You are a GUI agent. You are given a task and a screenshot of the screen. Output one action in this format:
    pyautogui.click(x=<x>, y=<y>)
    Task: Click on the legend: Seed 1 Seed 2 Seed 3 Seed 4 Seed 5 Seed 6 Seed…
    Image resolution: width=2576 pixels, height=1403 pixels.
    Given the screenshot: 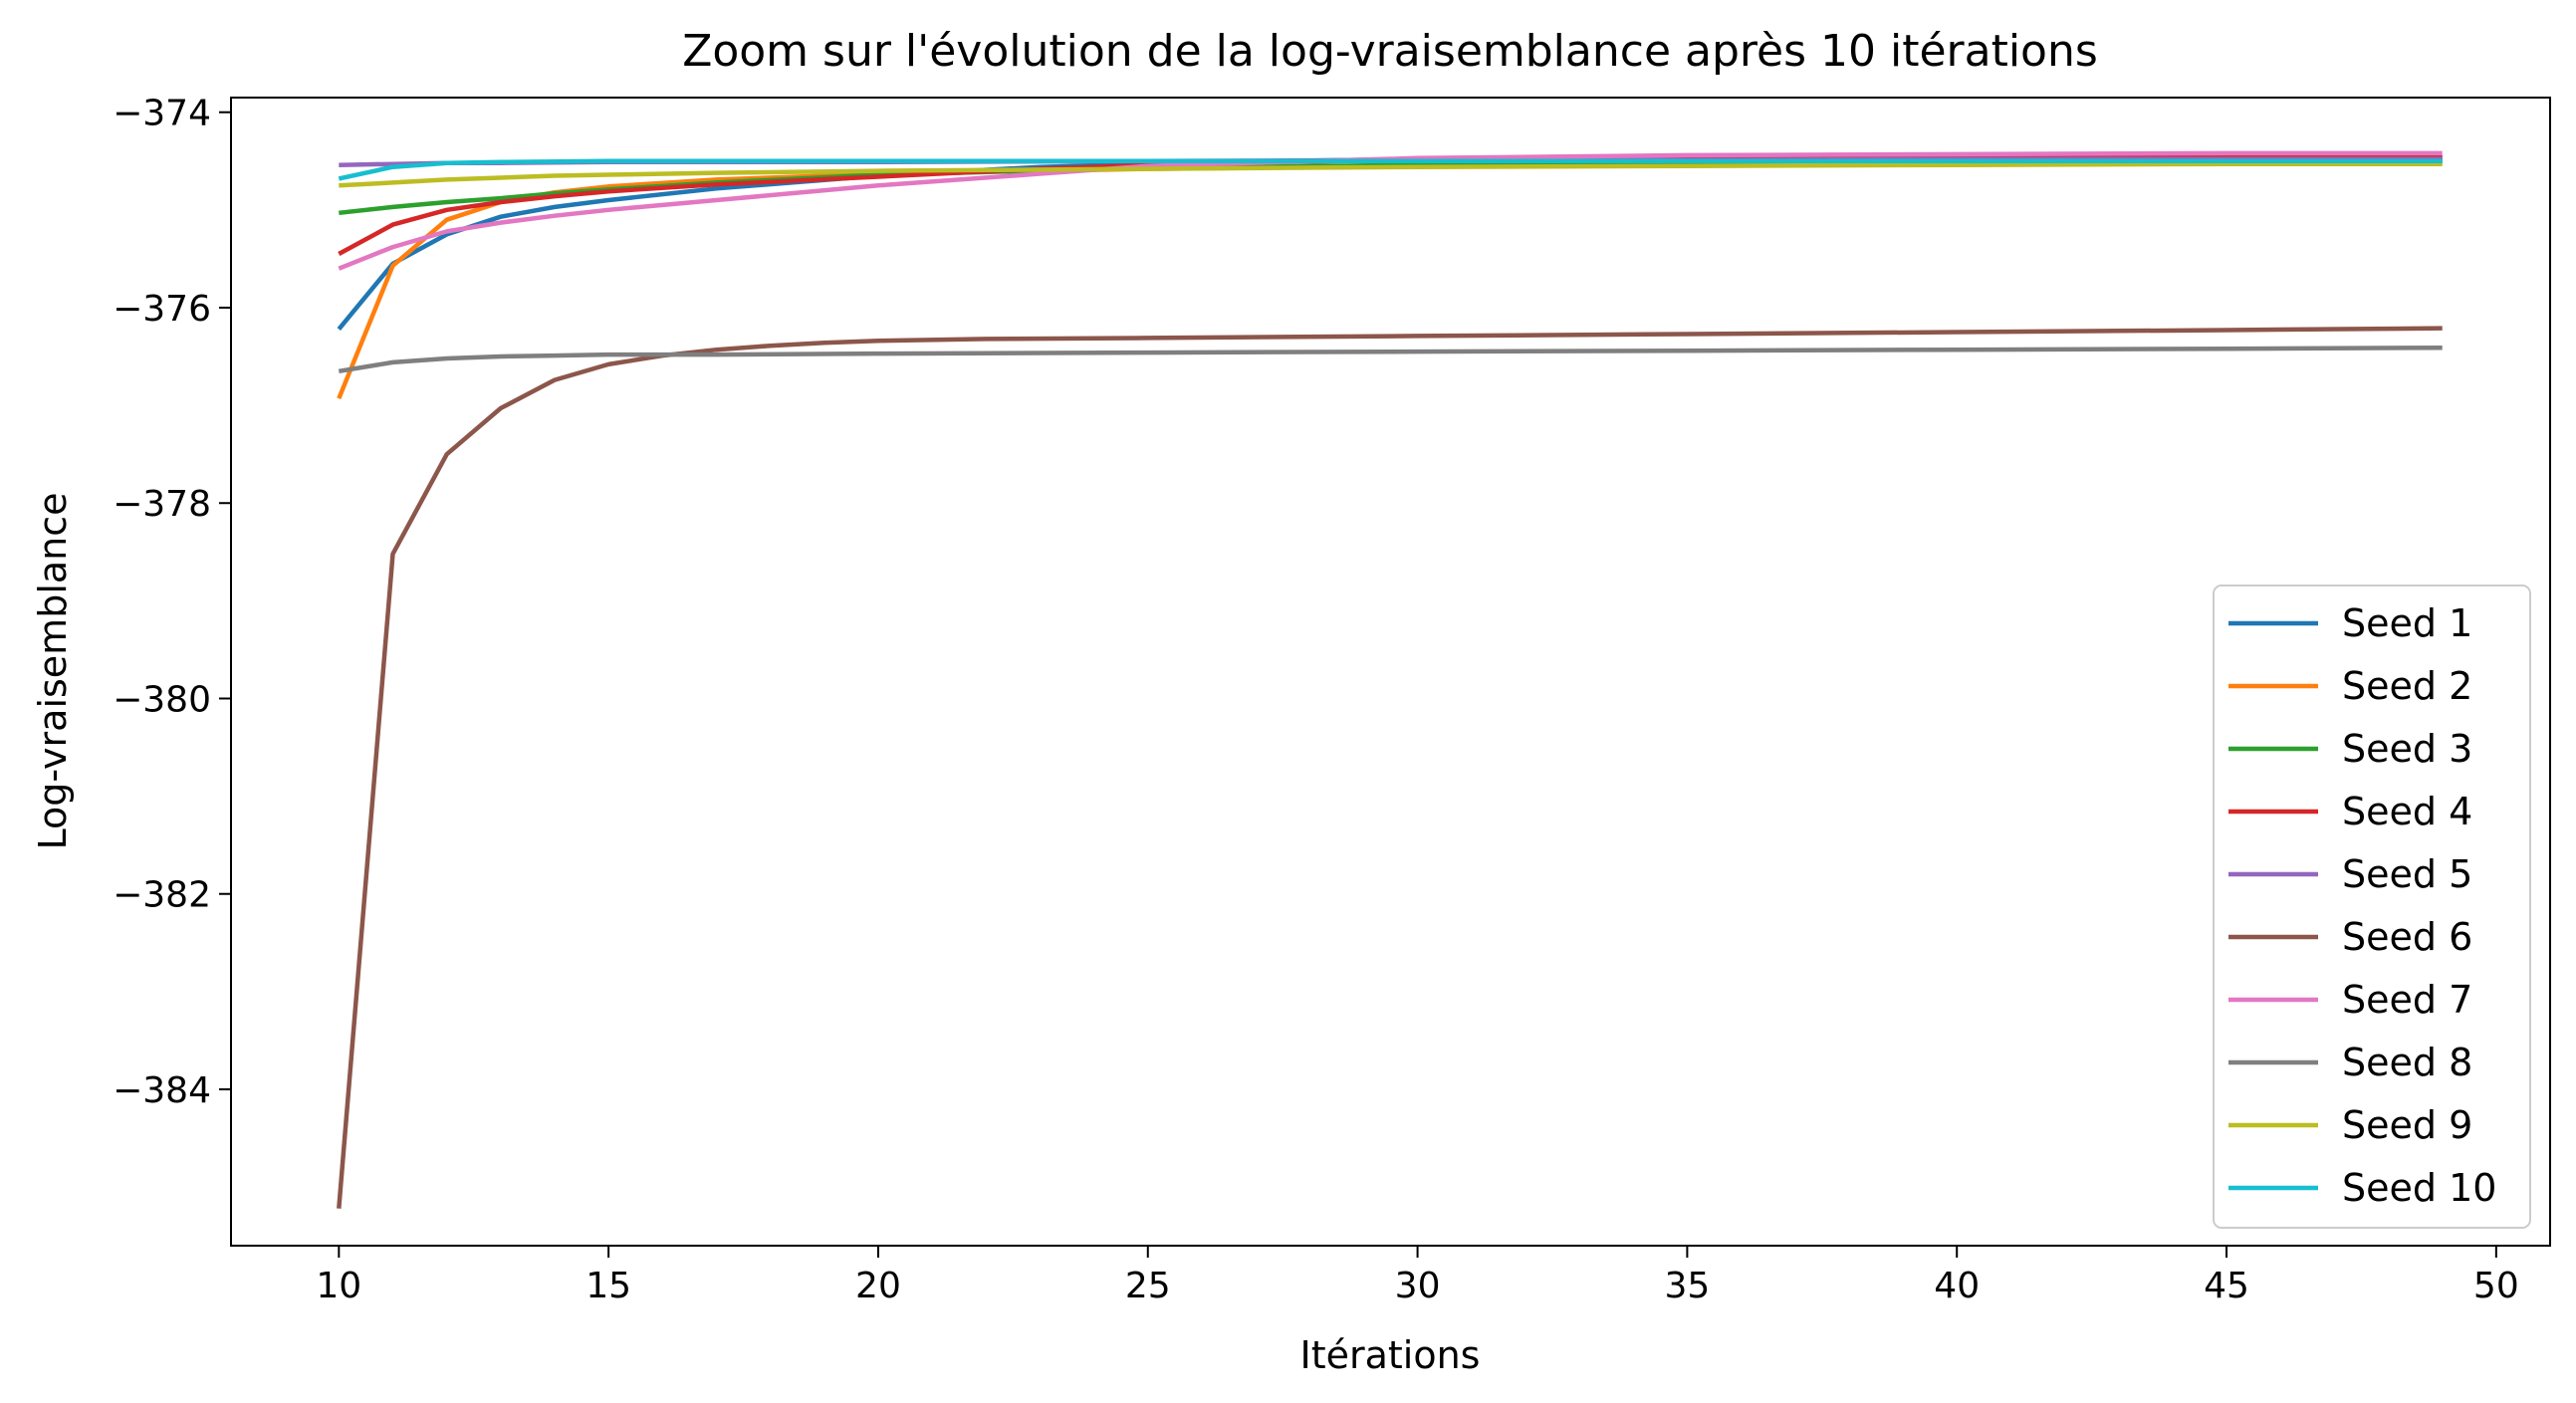 What is the action you would take?
    pyautogui.click(x=2372, y=907)
    